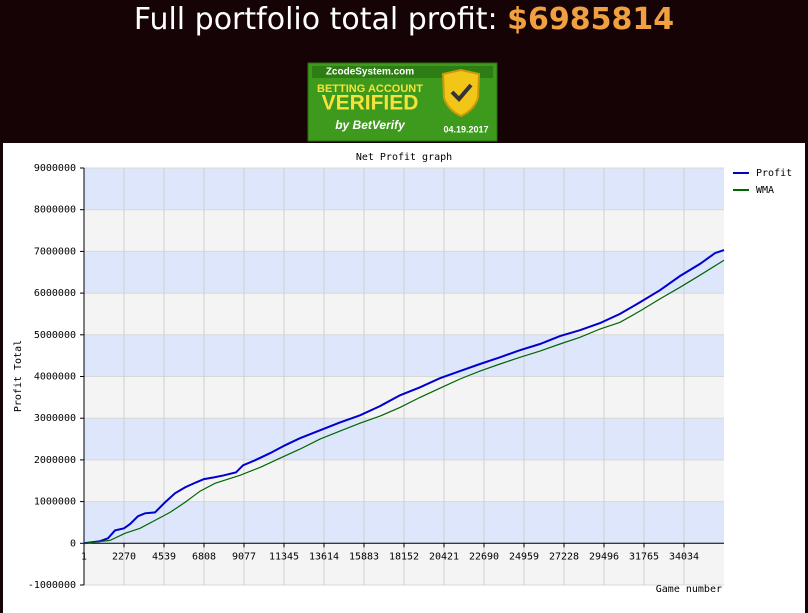 The height and width of the screenshot is (613, 808). What do you see at coordinates (55, 377) in the screenshot?
I see `y-tick-label: 4000000` at bounding box center [55, 377].